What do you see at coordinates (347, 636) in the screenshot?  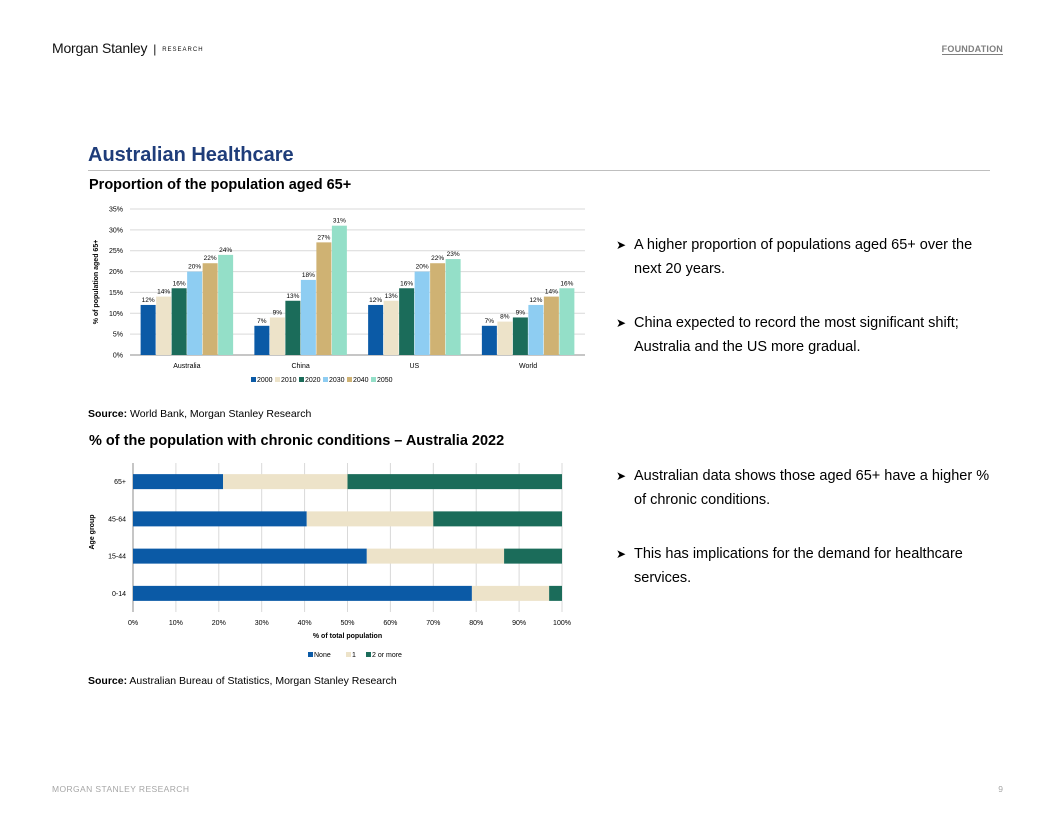 I see `x-axis-label: % of total population` at bounding box center [347, 636].